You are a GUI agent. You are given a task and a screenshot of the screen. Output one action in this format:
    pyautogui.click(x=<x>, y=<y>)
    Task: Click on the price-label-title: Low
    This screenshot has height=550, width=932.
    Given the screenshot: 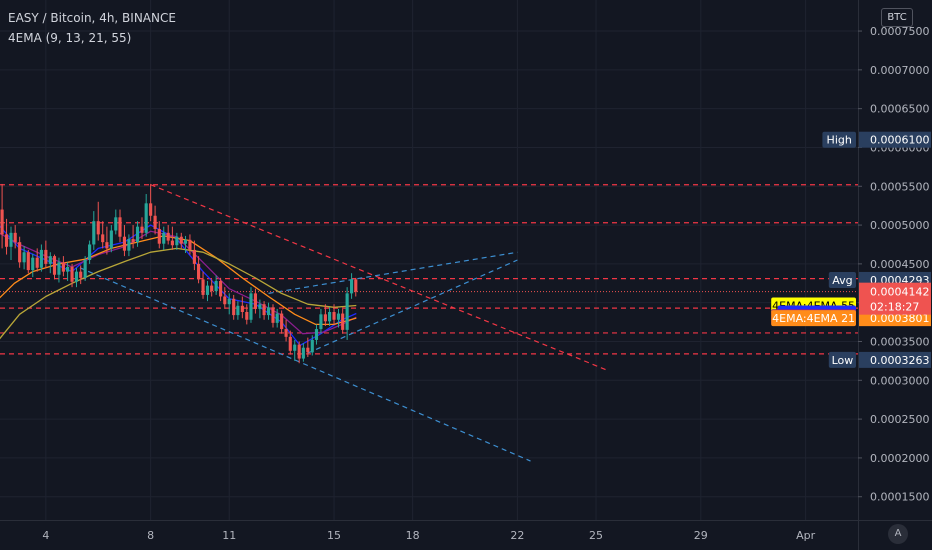 What is the action you would take?
    pyautogui.click(x=843, y=360)
    